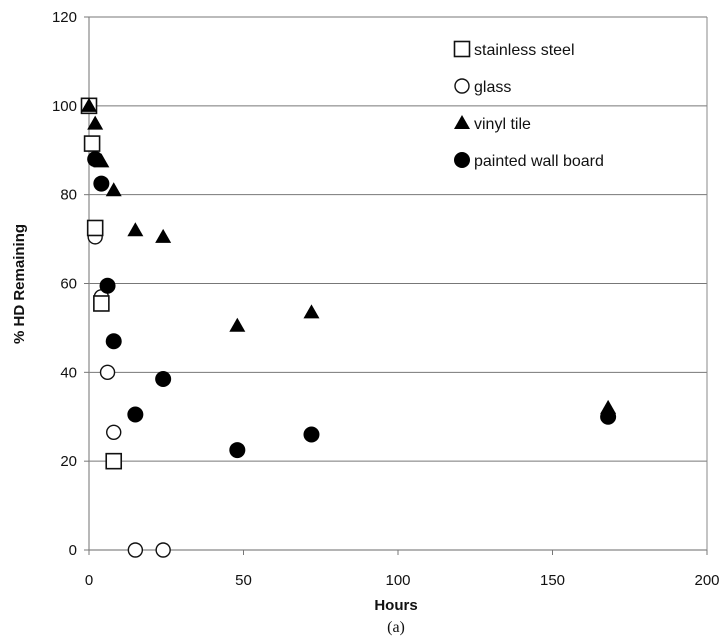  What do you see at coordinates (89, 580) in the screenshot?
I see `x-tick-label-0: 0` at bounding box center [89, 580].